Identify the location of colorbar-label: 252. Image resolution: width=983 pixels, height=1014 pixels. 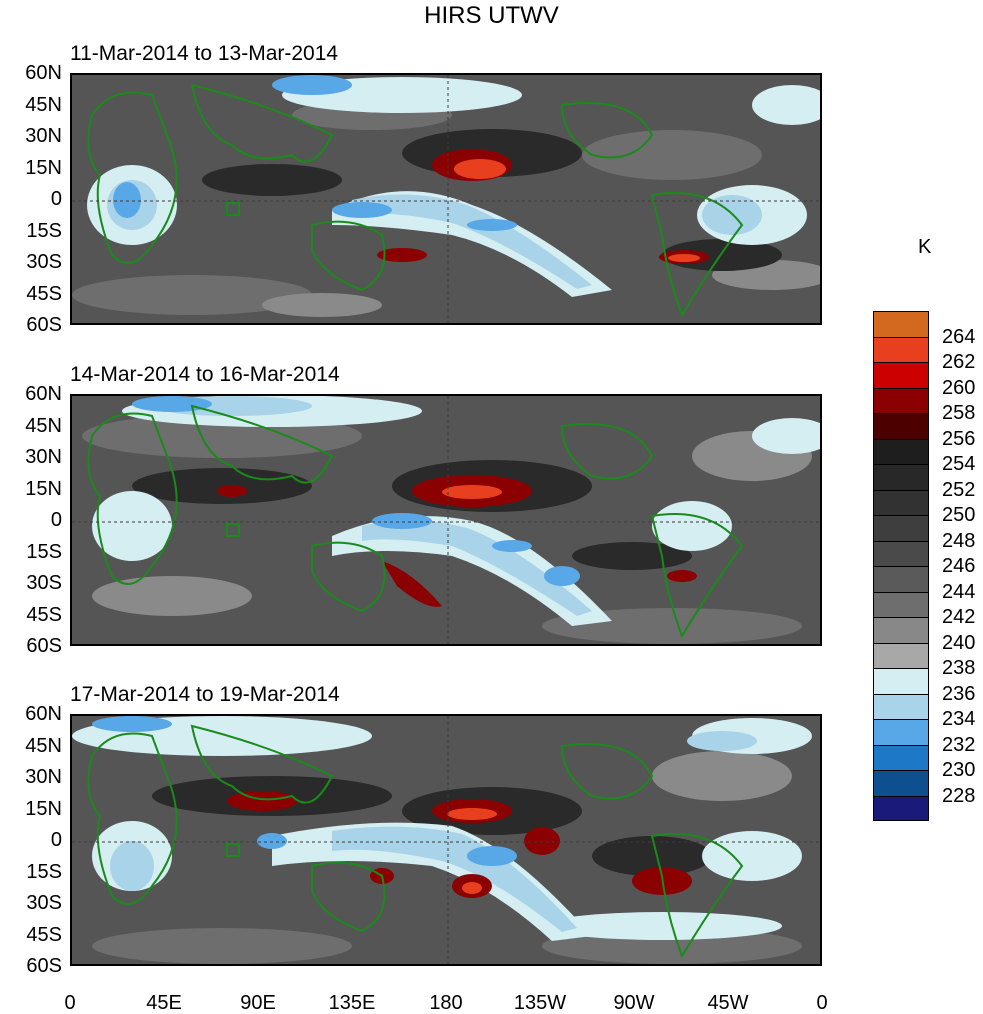
(959, 489).